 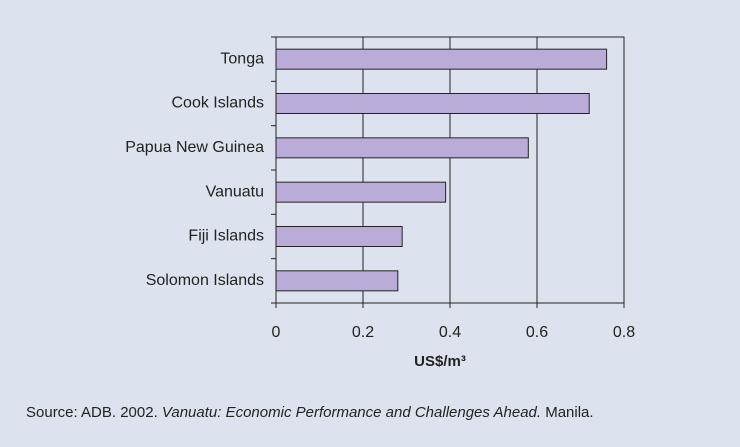 I want to click on source-prefix: Source: ADB. 2002., so click(x=94, y=412).